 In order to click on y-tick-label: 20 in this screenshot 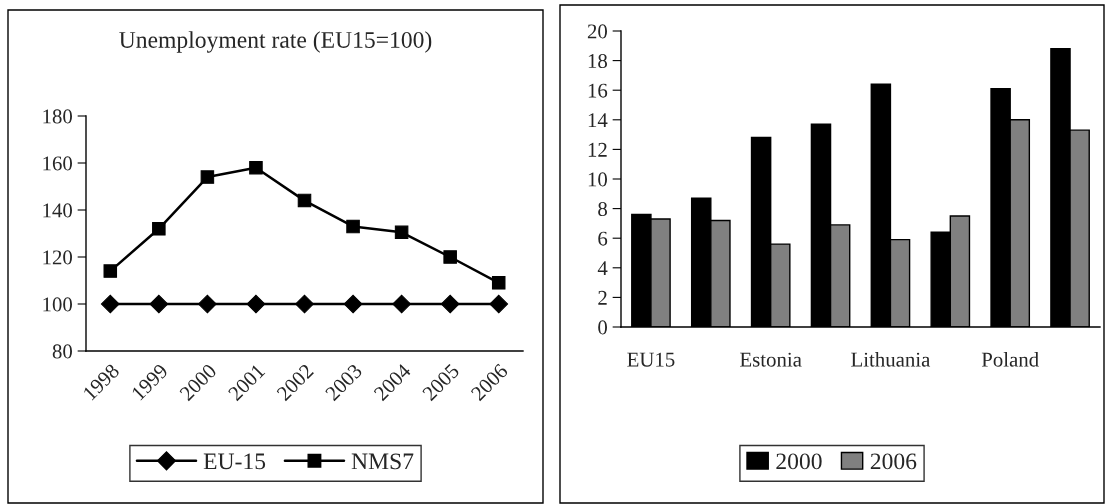, I will do `click(597, 31)`.